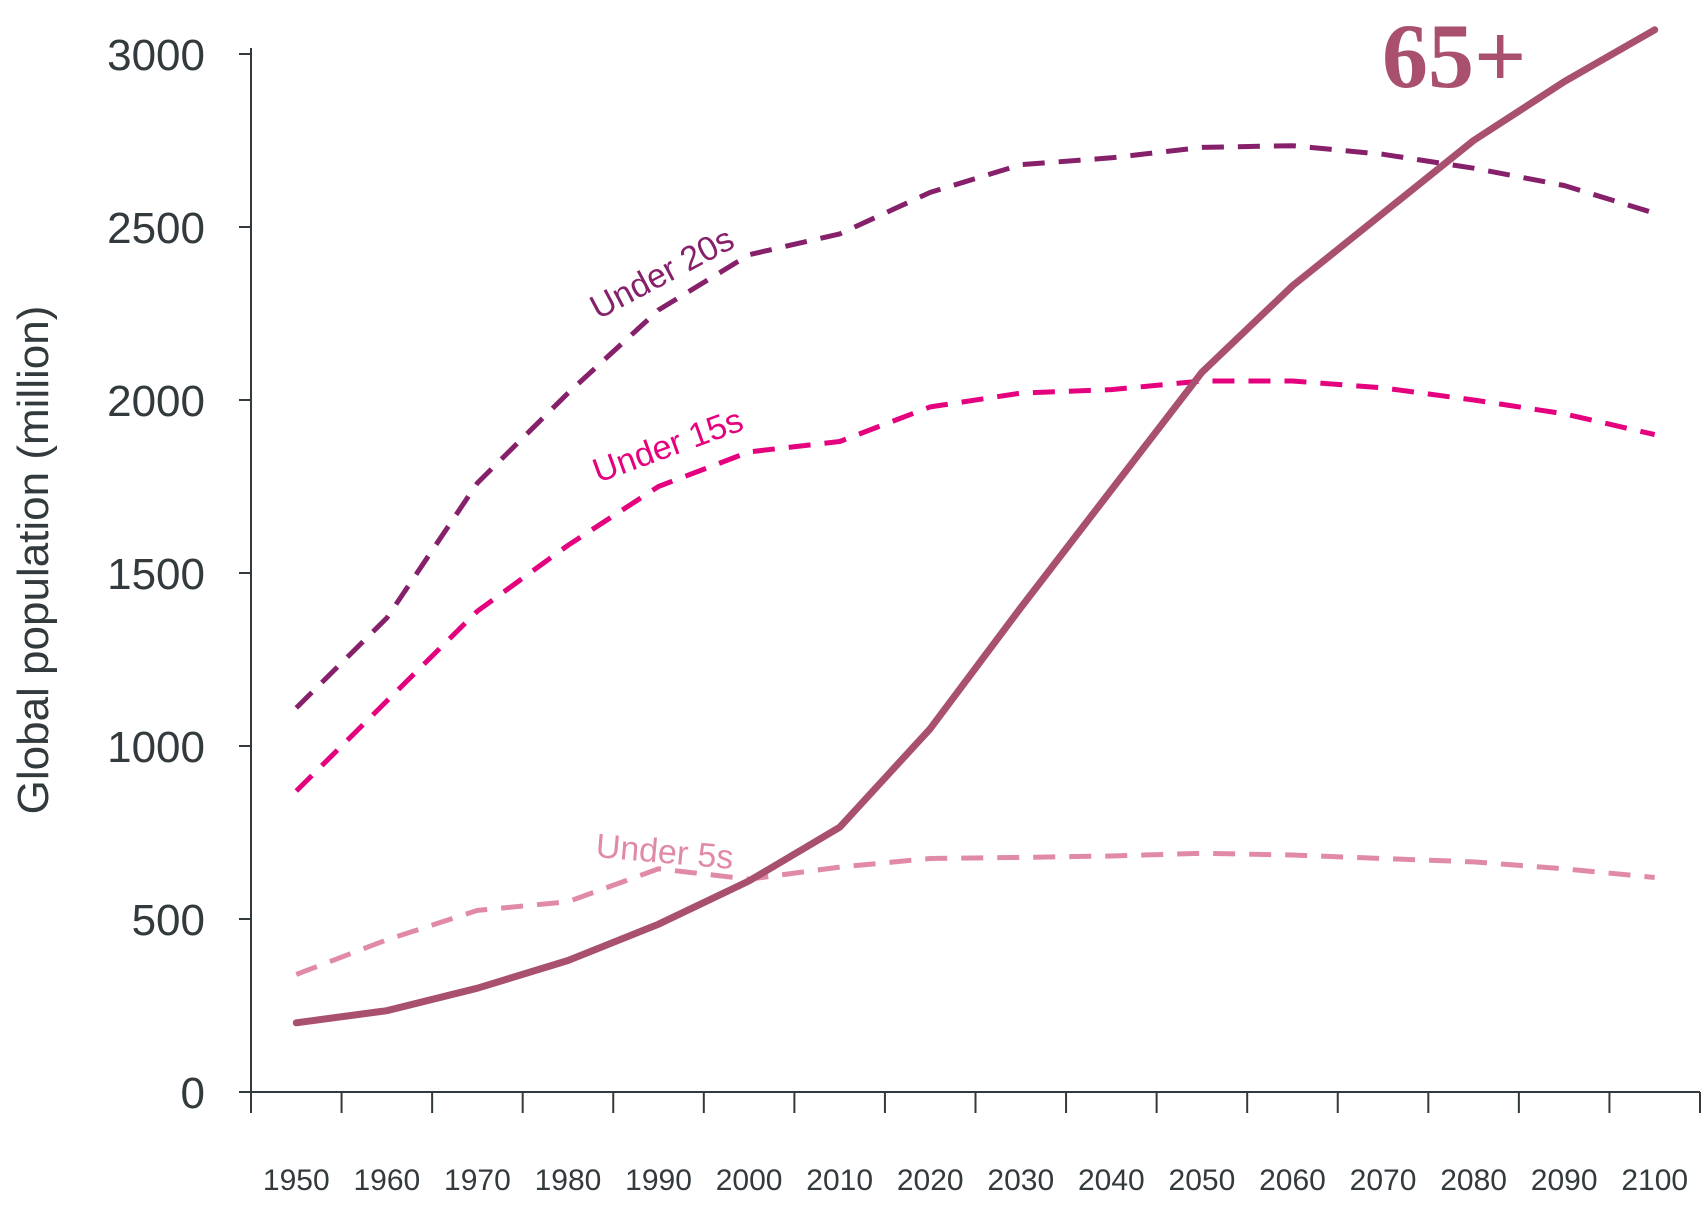 The height and width of the screenshot is (1206, 1706). What do you see at coordinates (477, 1180) in the screenshot?
I see `x-tick-label: 1970` at bounding box center [477, 1180].